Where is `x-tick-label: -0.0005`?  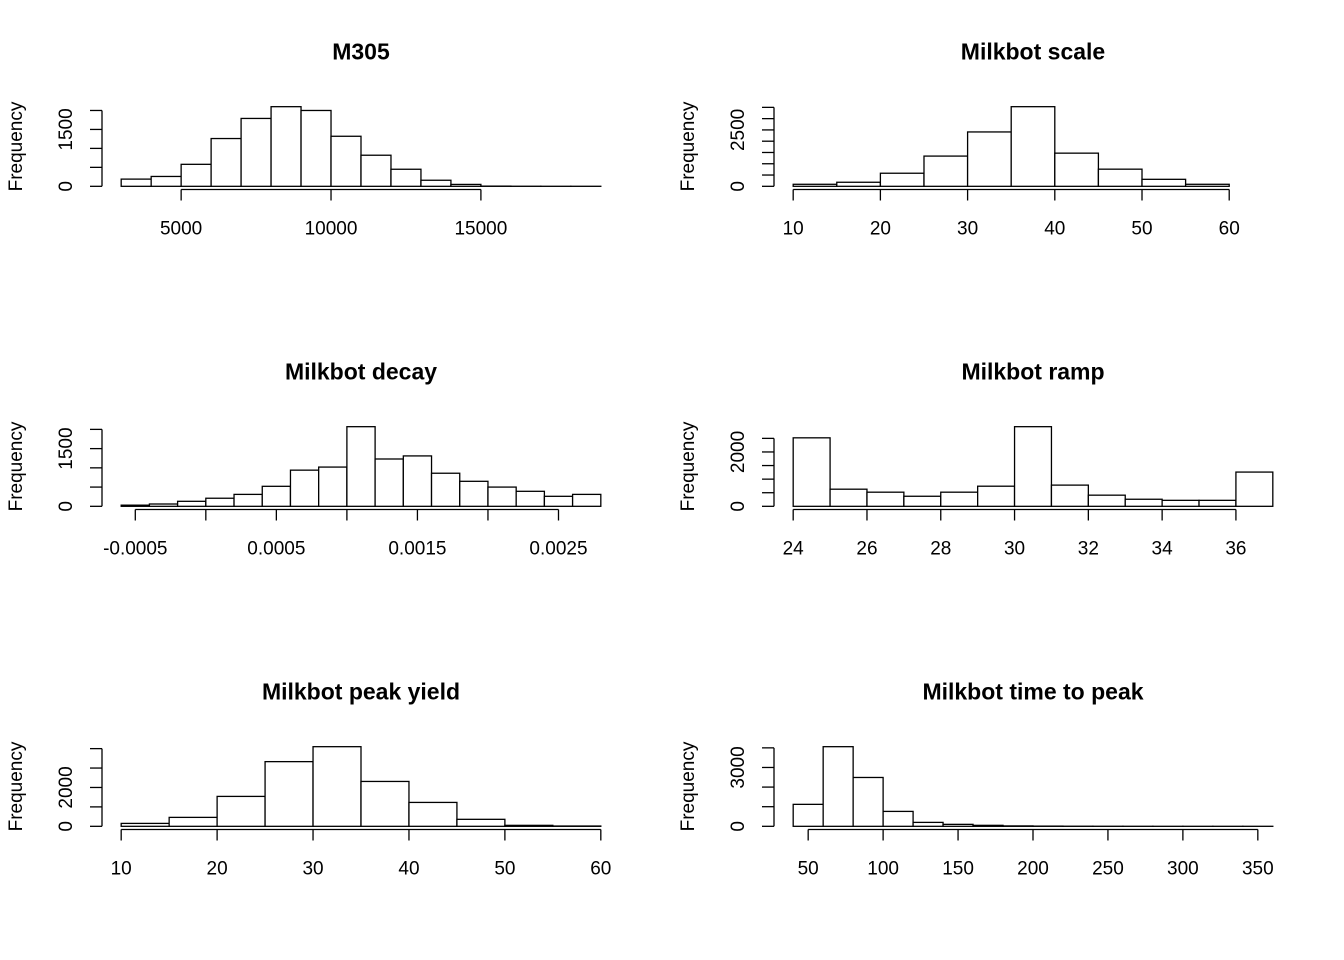
x-tick-label: -0.0005 is located at coordinates (135, 549).